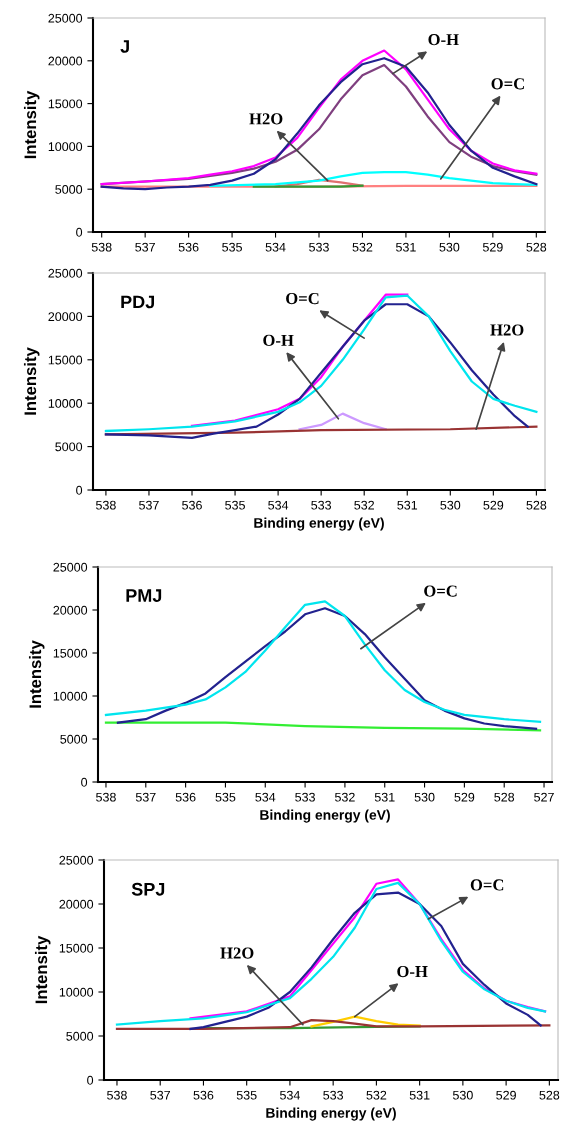  I want to click on text: PMJ, so click(144, 595).